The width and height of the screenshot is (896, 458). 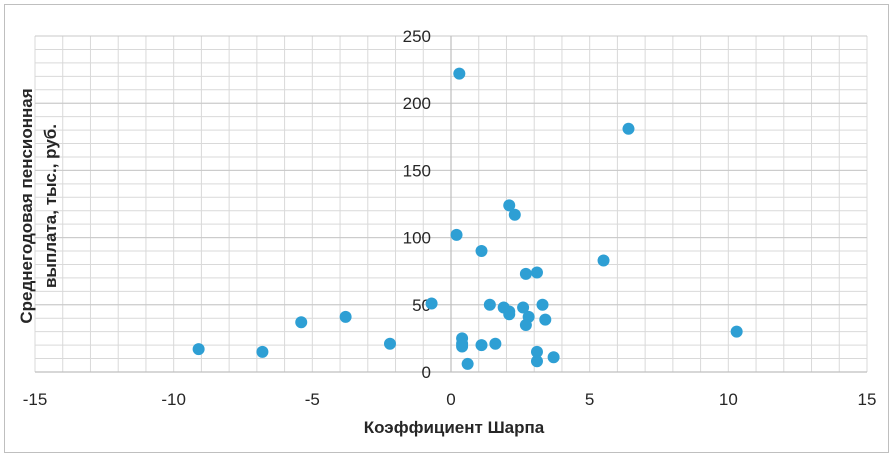 I want to click on x-tick-label: 0, so click(x=450, y=399).